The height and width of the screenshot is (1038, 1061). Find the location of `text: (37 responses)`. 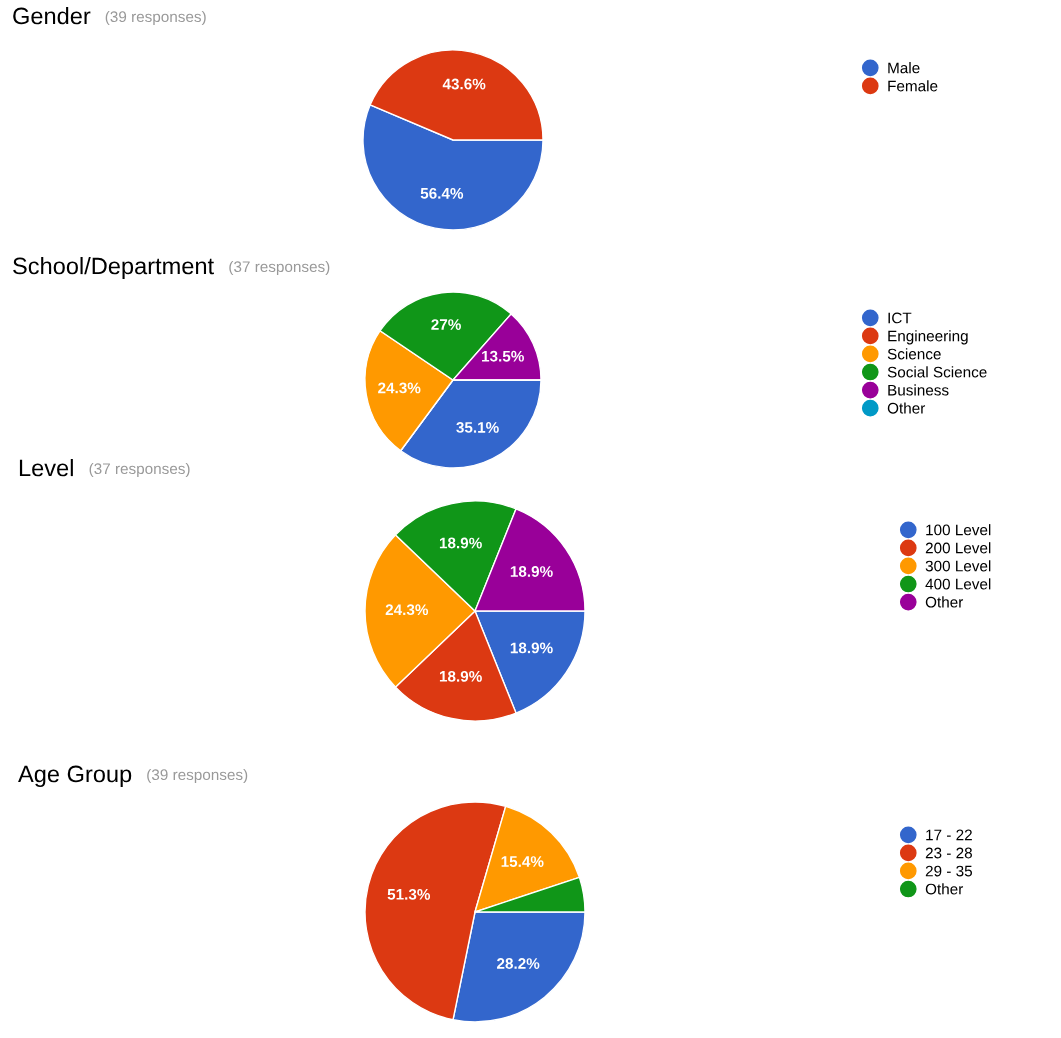

text: (37 responses) is located at coordinates (139, 470).